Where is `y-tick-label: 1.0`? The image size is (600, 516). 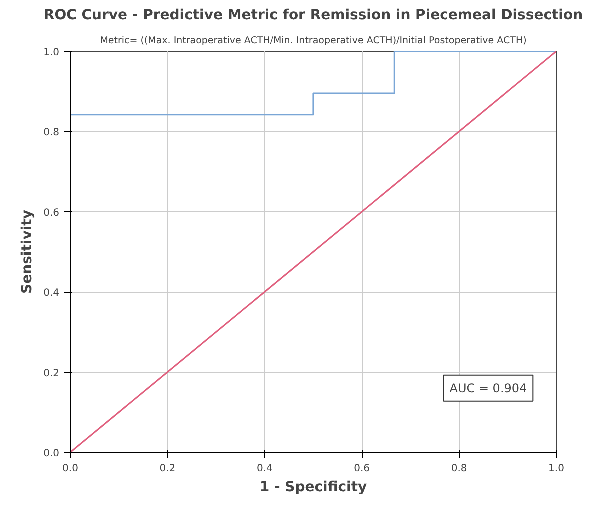
y-tick-label: 1.0 is located at coordinates (52, 53).